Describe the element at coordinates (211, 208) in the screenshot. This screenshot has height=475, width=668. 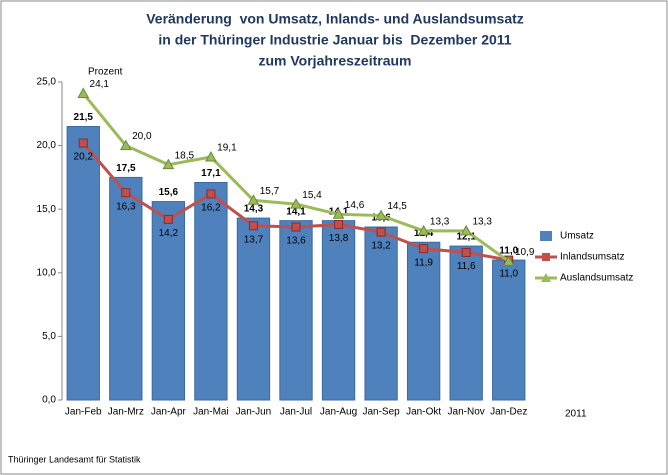
I see `data-label: 16,2` at that location.